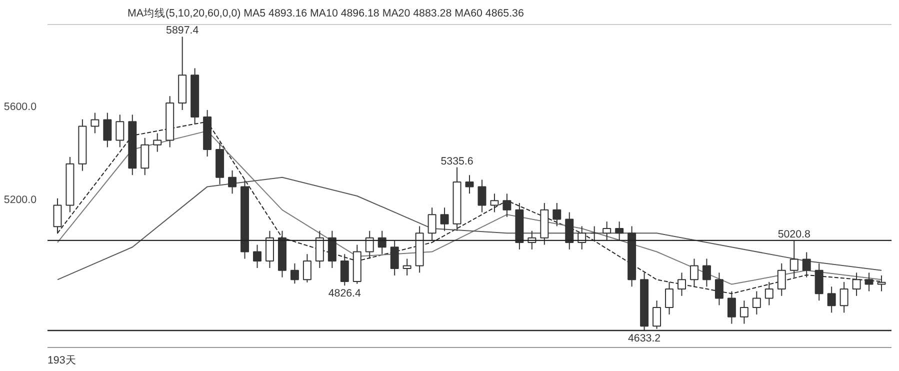 This screenshot has width=899, height=371. Describe the element at coordinates (794, 234) in the screenshot. I see `annotation: 5020.8` at that location.